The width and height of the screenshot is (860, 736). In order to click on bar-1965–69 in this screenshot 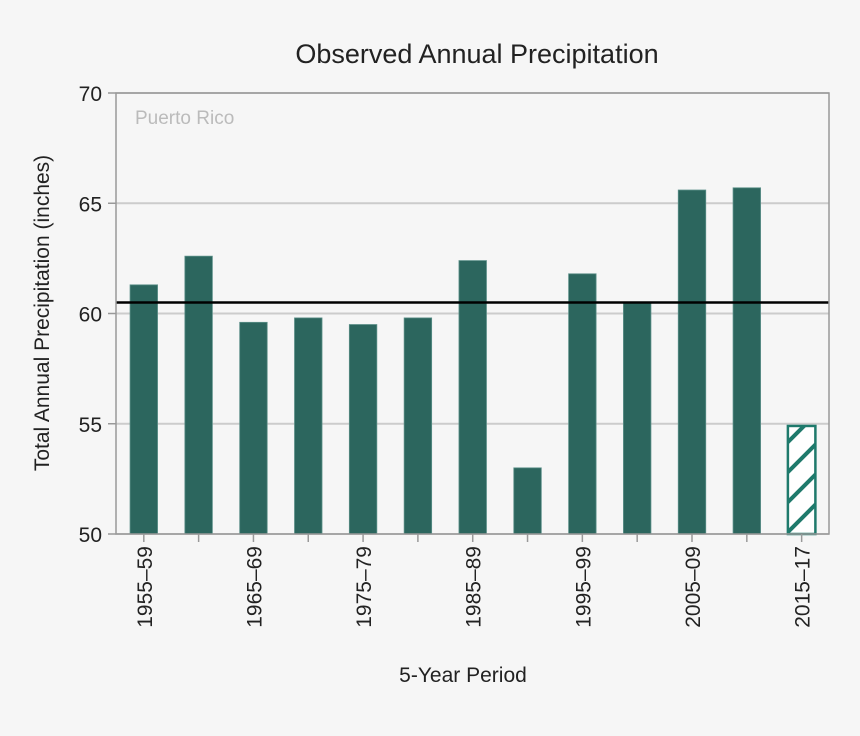, I will do `click(253, 428)`.